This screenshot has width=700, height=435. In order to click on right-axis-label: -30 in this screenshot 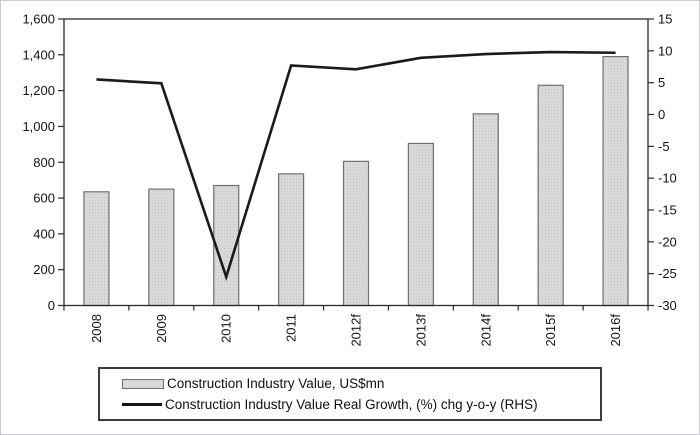, I will do `click(667, 305)`.